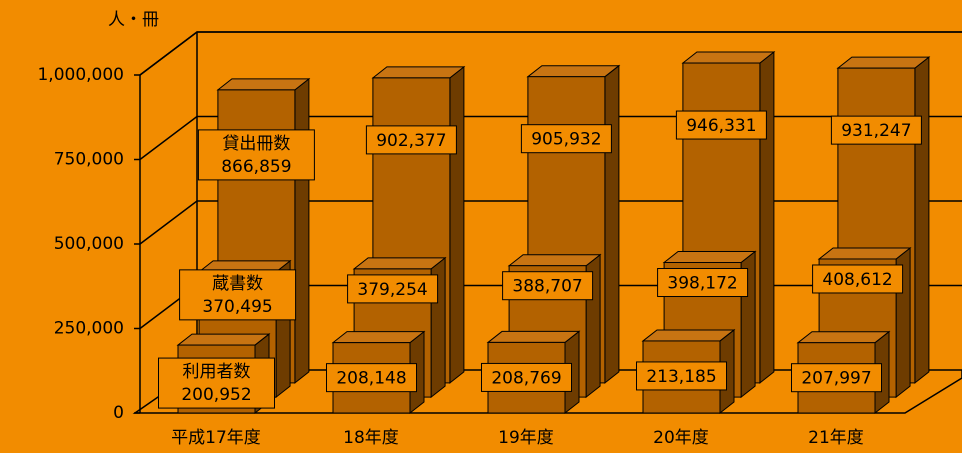 The height and width of the screenshot is (453, 962). What do you see at coordinates (89, 329) in the screenshot?
I see `y-tick-label: 250,000` at bounding box center [89, 329].